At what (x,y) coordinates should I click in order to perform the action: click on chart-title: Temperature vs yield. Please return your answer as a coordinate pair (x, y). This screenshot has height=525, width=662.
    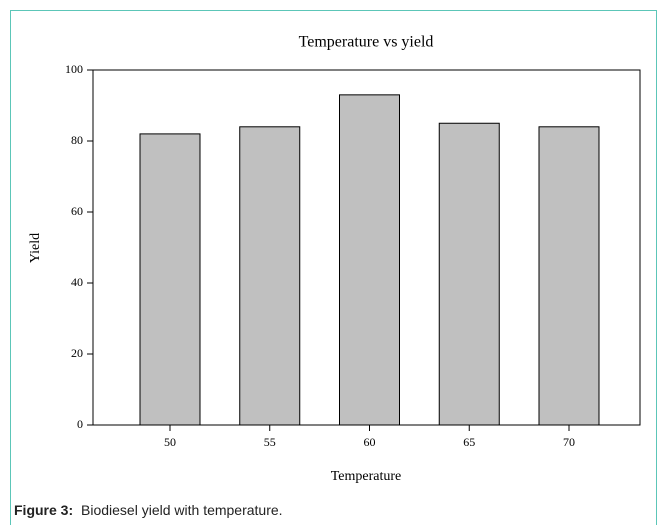
    Looking at the image, I should click on (366, 42).